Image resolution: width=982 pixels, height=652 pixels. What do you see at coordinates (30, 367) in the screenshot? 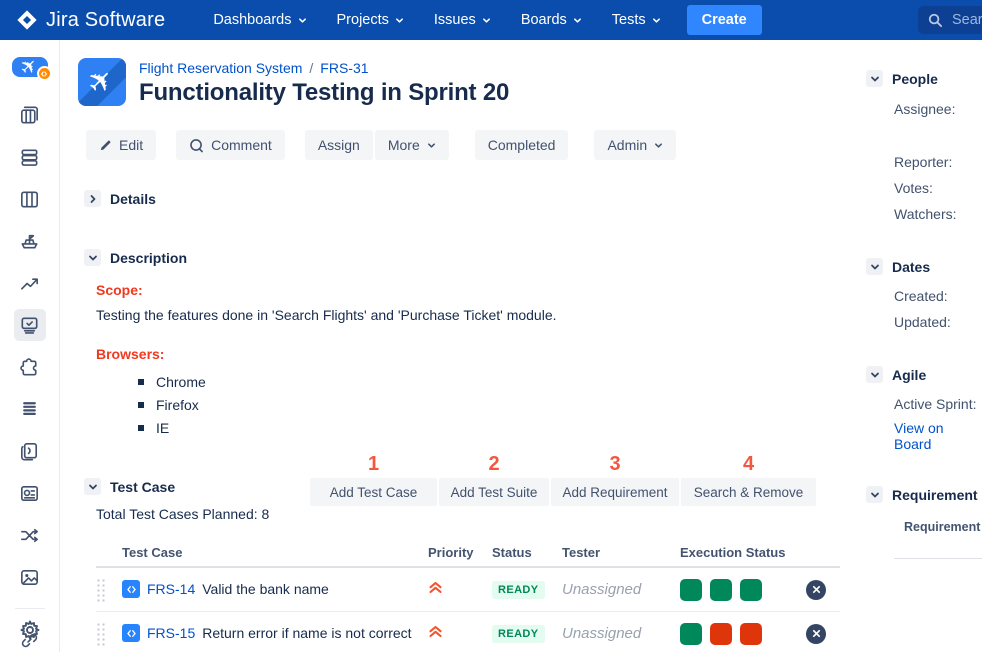
I see `addons-puzzle-icon` at bounding box center [30, 367].